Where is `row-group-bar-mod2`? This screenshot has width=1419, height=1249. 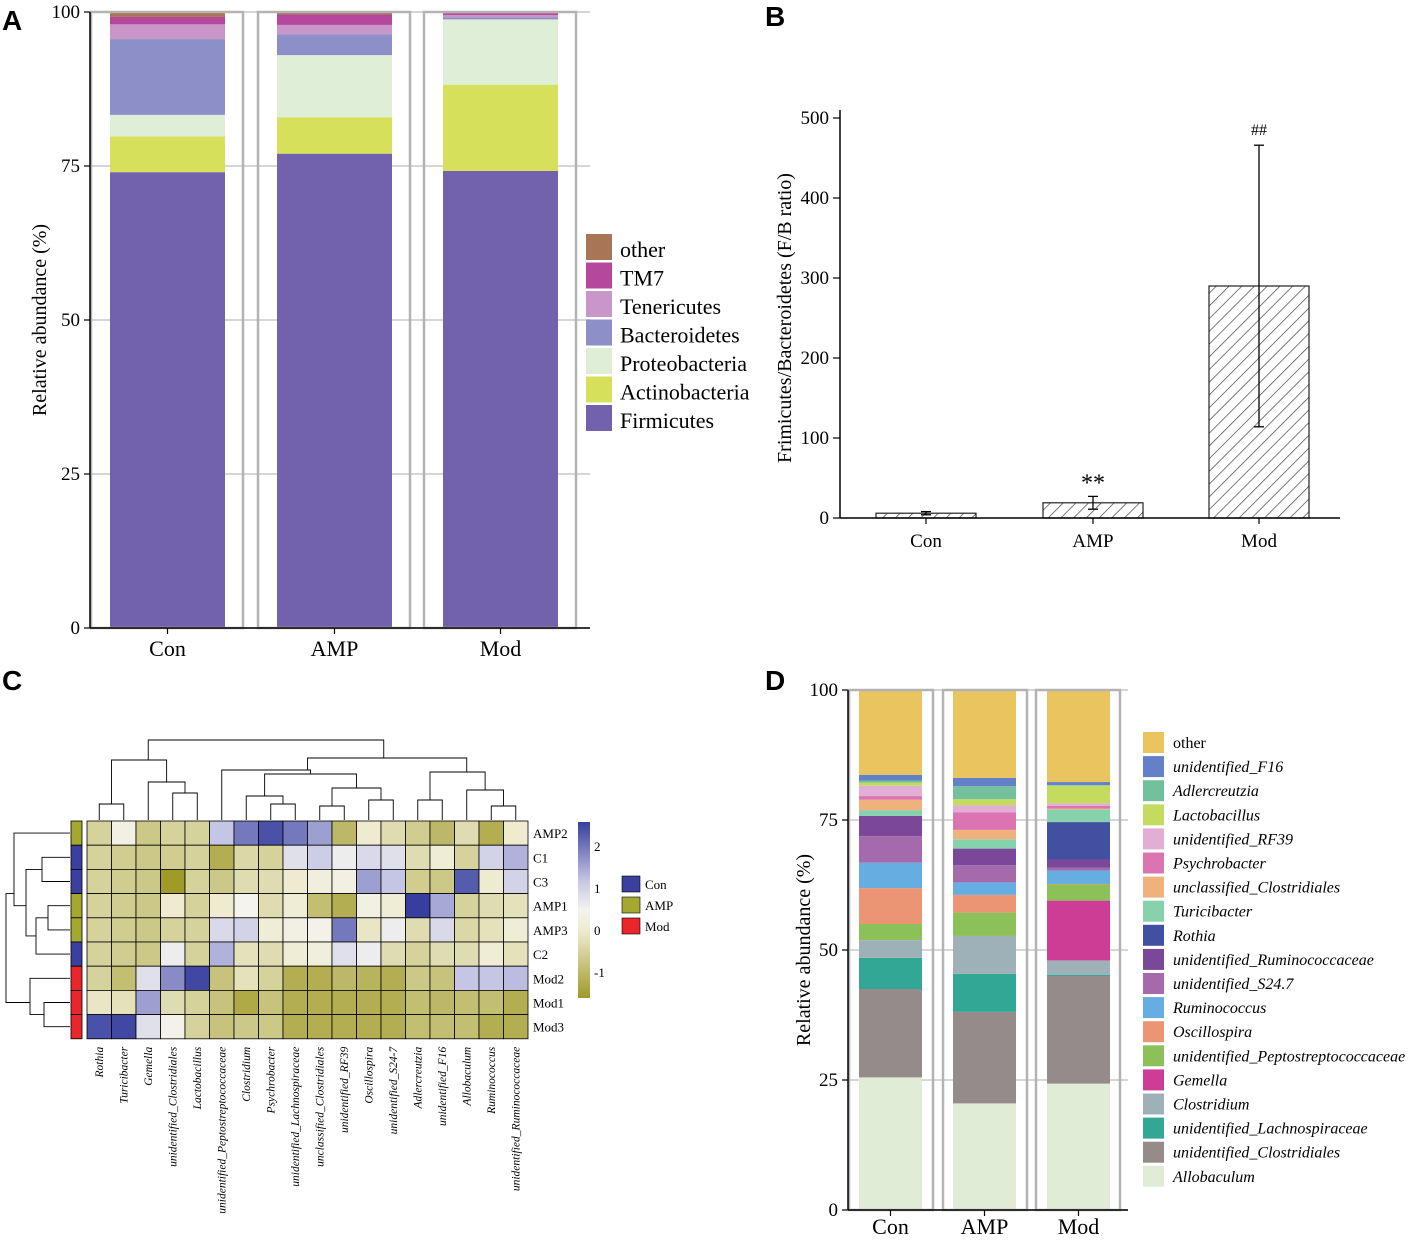 row-group-bar-mod2 is located at coordinates (76, 978).